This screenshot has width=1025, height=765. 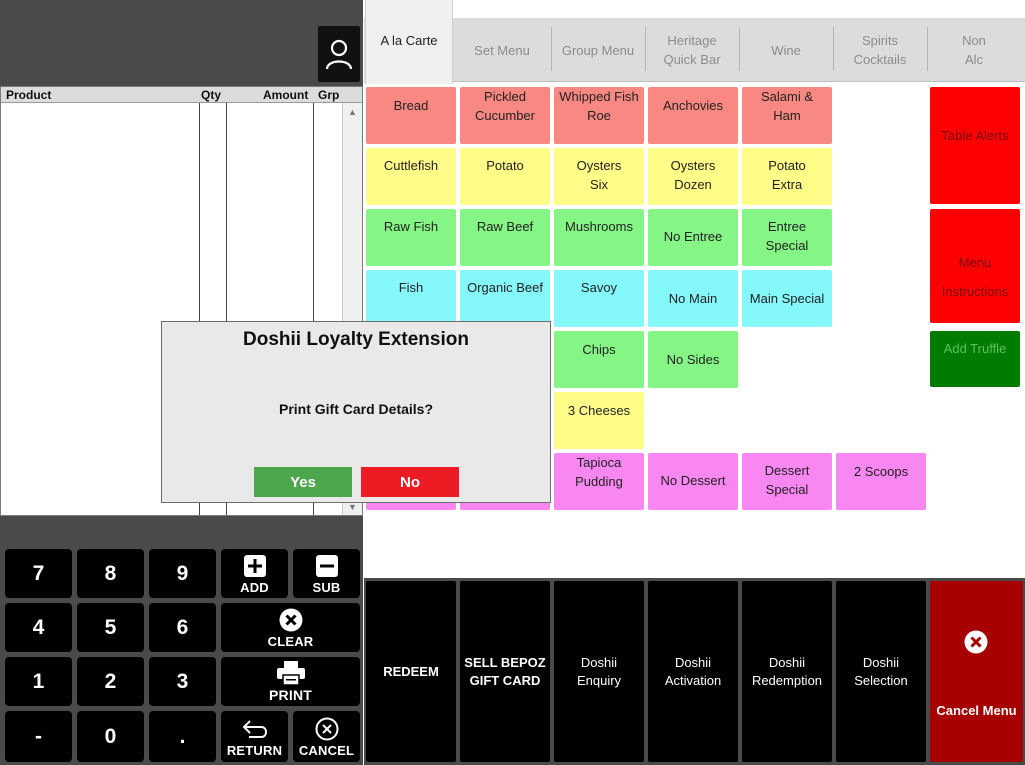 What do you see at coordinates (254, 736) in the screenshot?
I see `return-button: RETURN` at bounding box center [254, 736].